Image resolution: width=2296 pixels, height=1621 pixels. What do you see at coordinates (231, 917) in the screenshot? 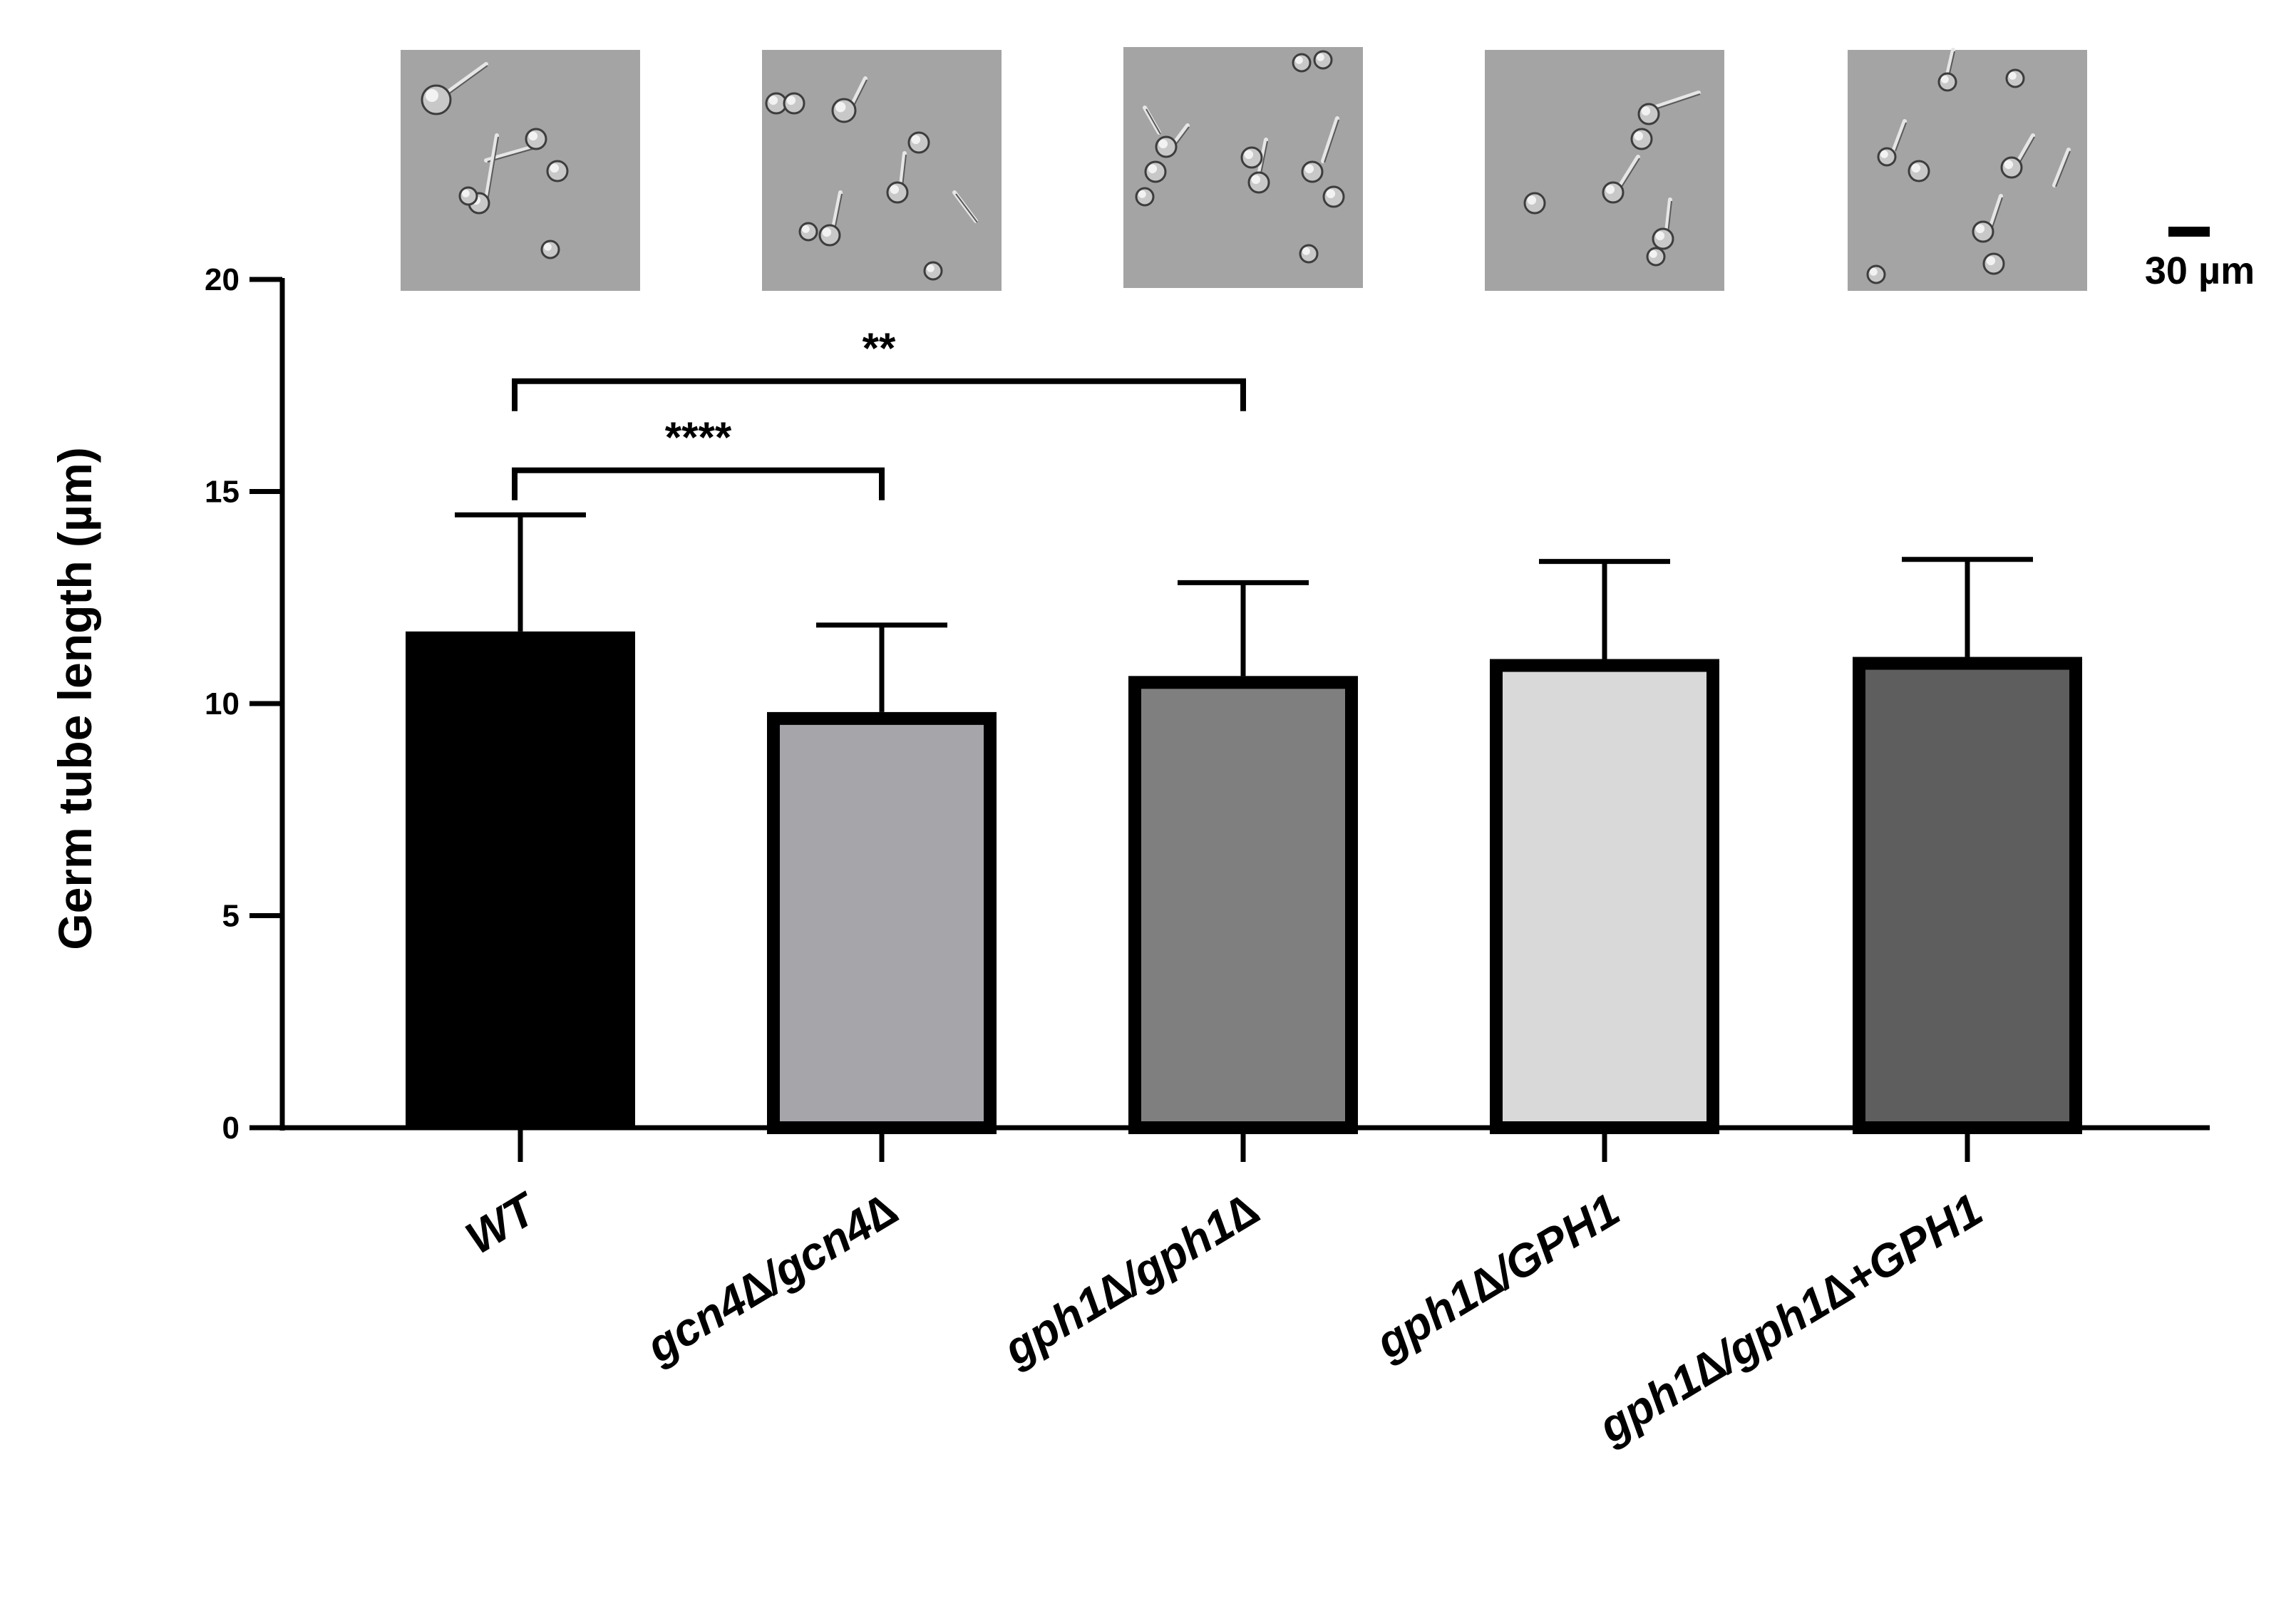
I see `y-tick-label-1: 5` at bounding box center [231, 917].